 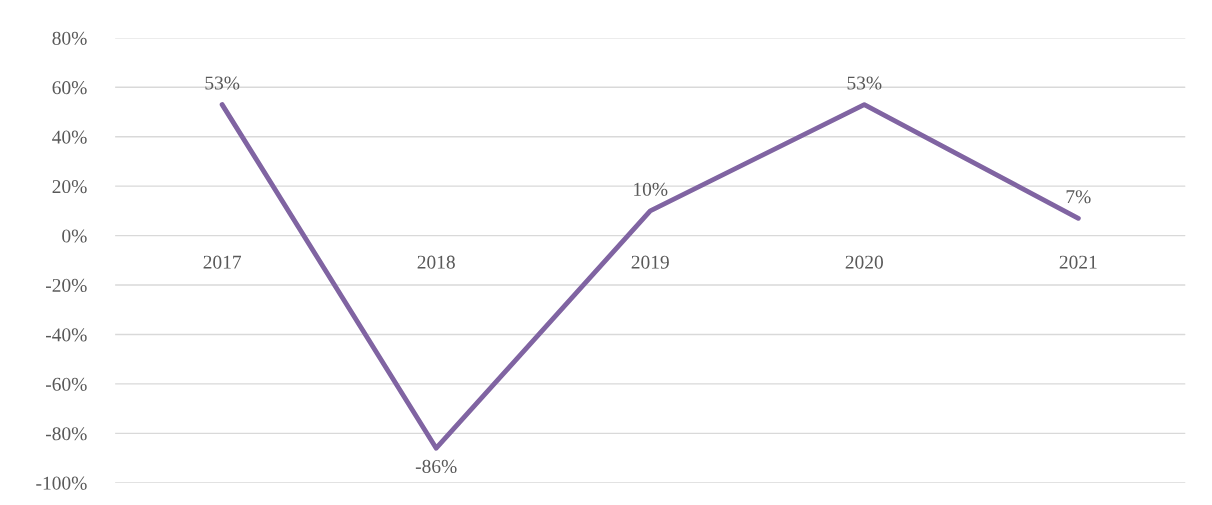 I want to click on y-tick-label: -60%, so click(x=66, y=384).